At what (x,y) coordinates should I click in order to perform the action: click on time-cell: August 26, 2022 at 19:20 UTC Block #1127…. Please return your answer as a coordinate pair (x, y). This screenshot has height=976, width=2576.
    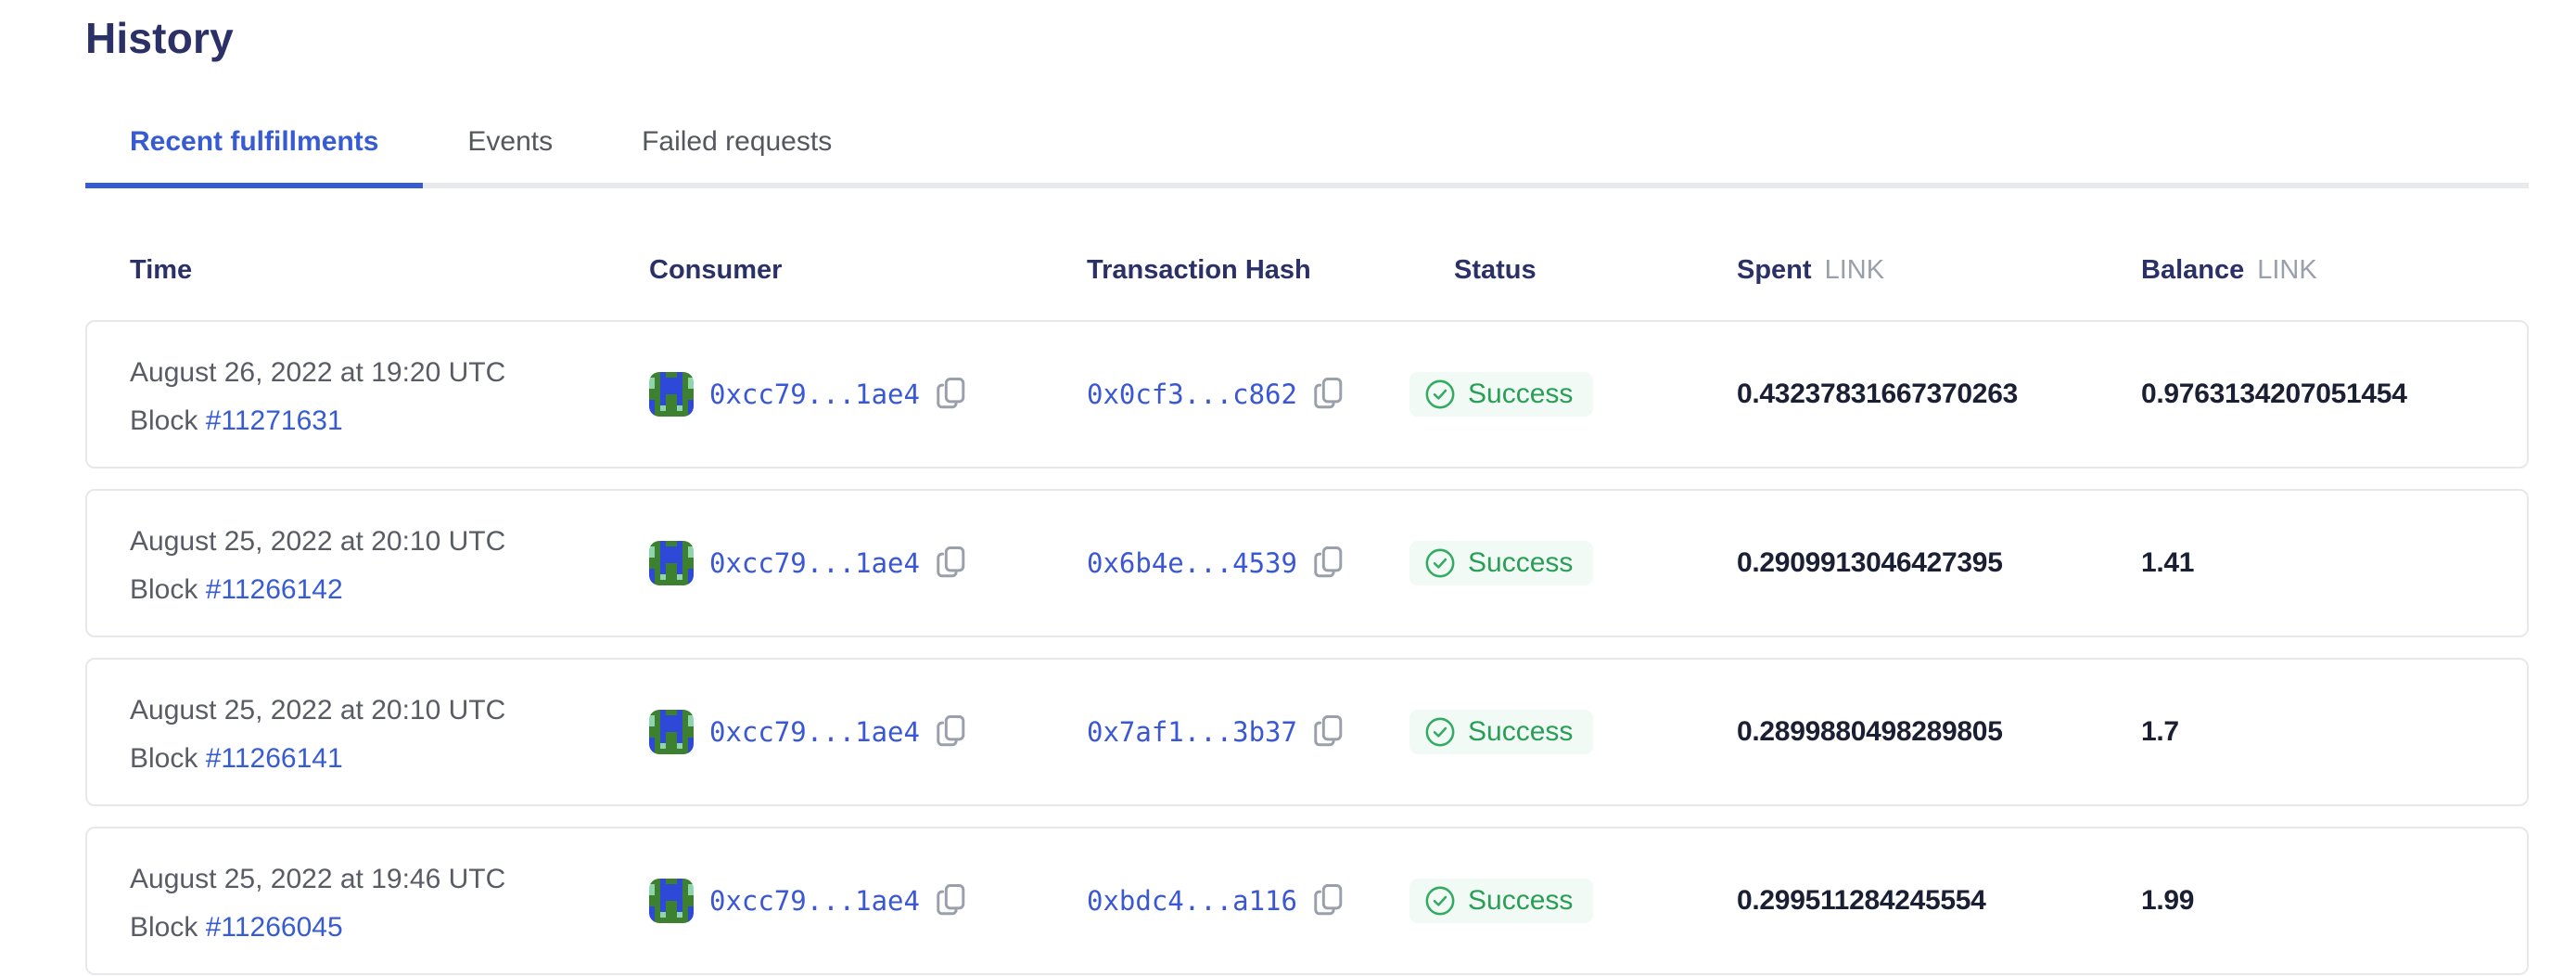
    Looking at the image, I should click on (390, 397).